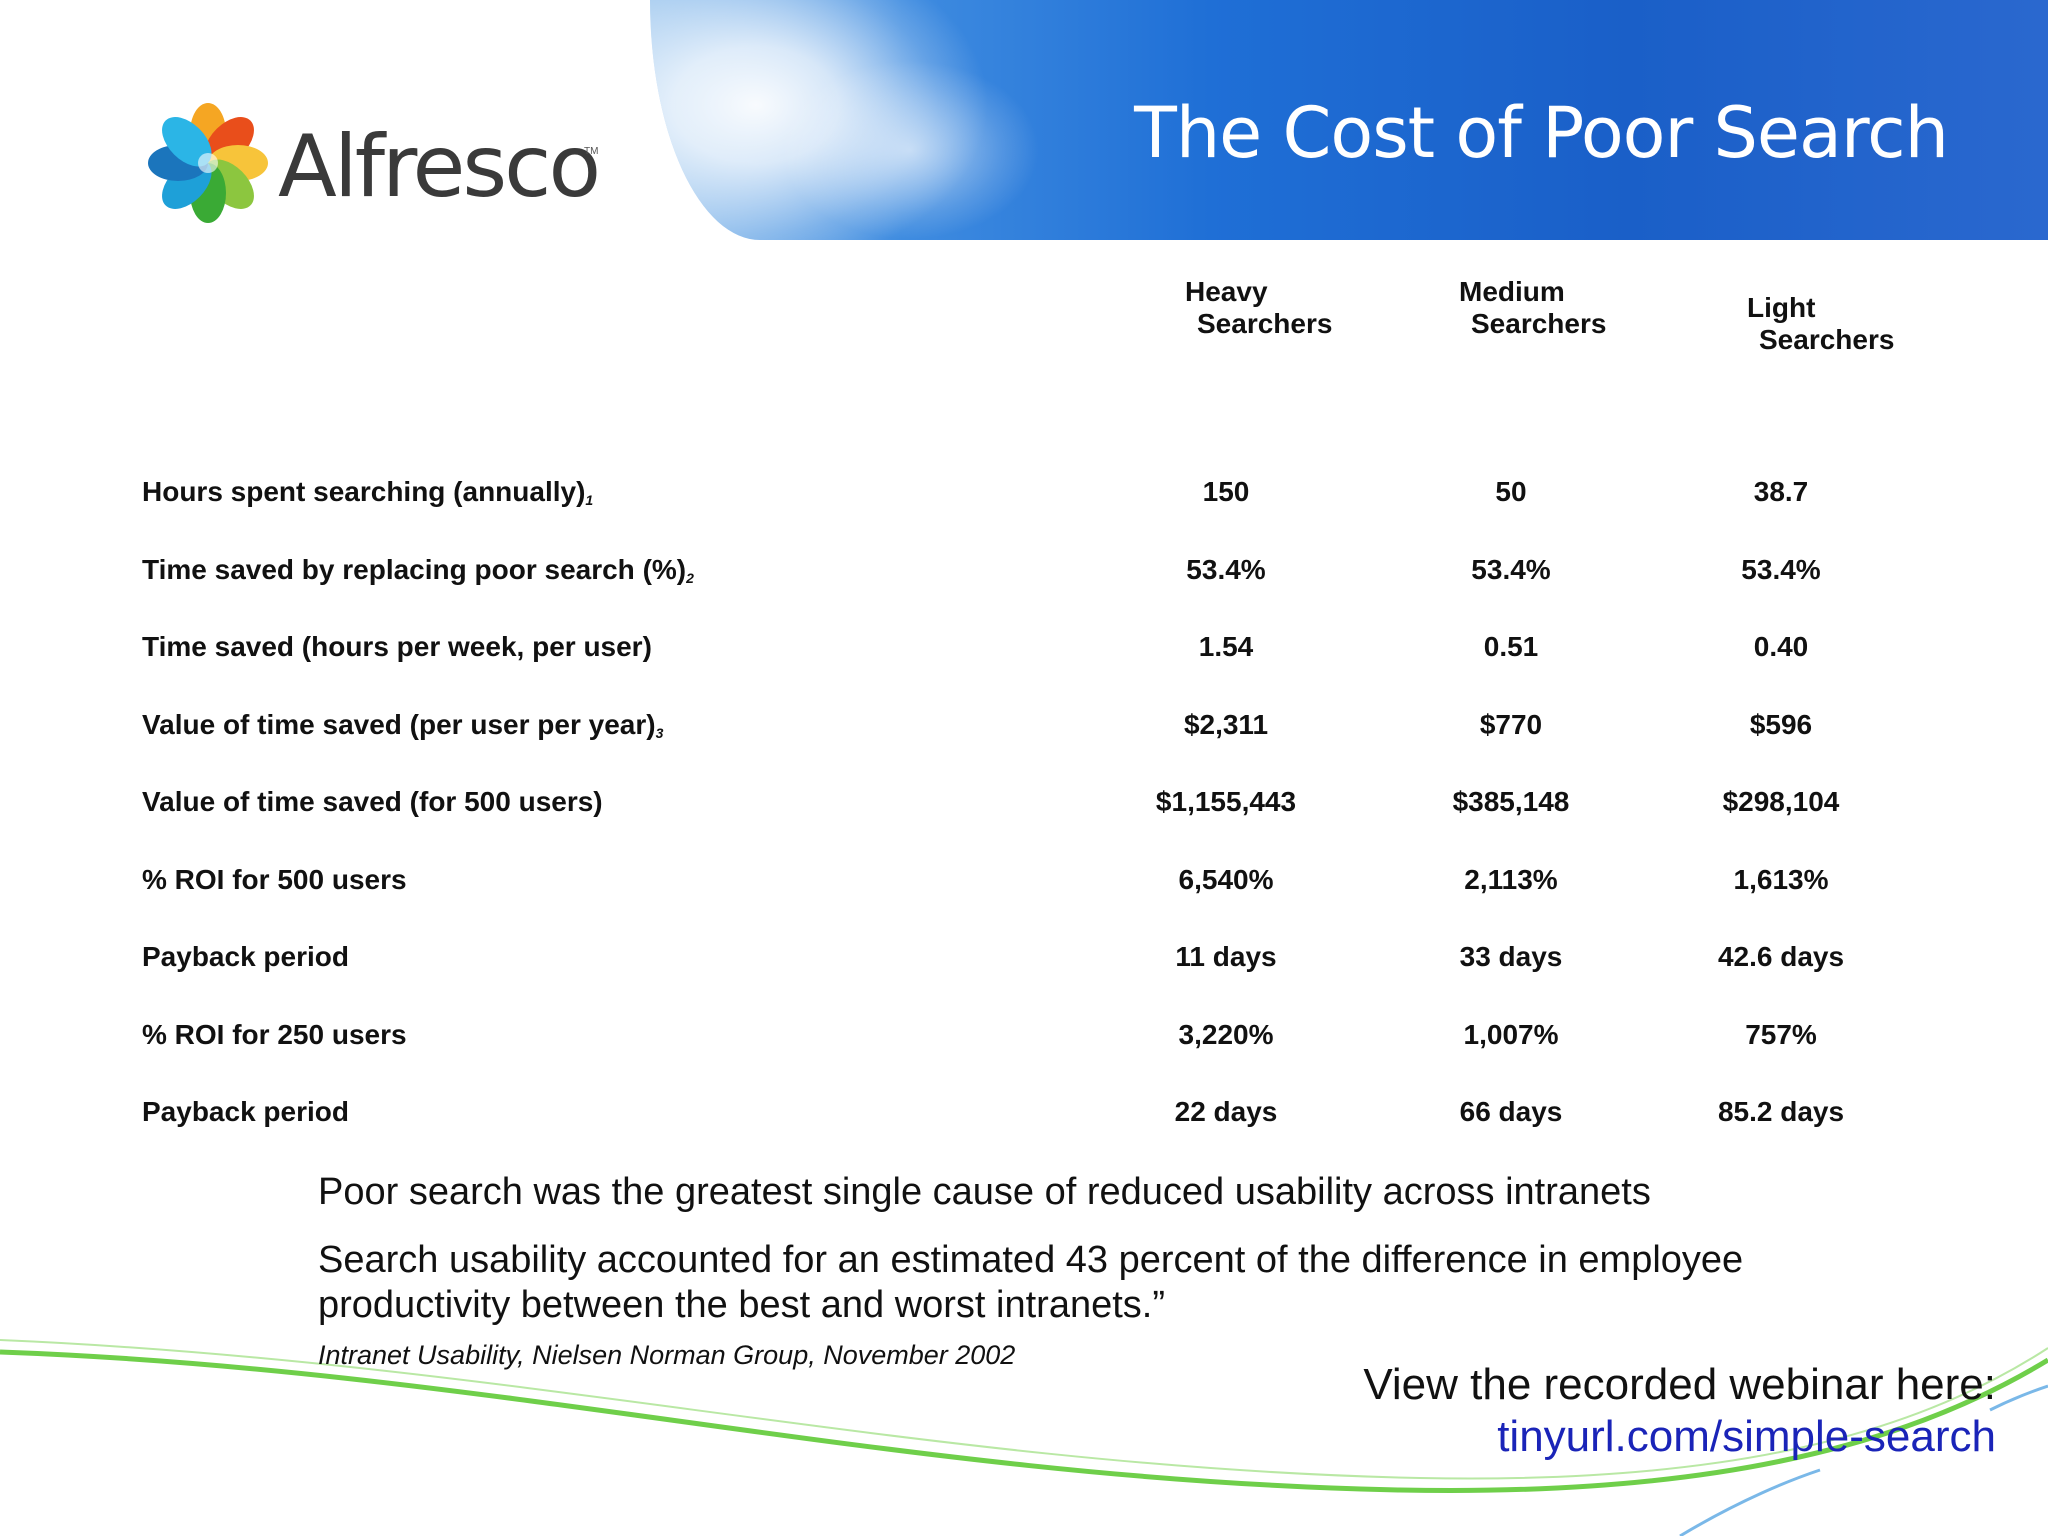 The width and height of the screenshot is (2048, 1536). I want to click on table-cell: 0.51, so click(1511, 646).